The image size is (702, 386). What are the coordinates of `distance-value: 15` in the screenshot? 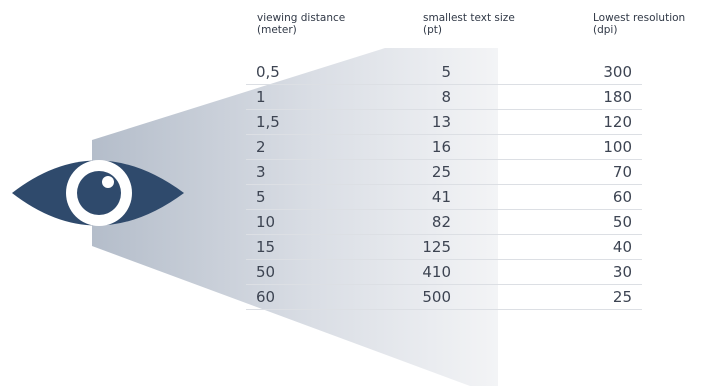 It's located at (266, 247).